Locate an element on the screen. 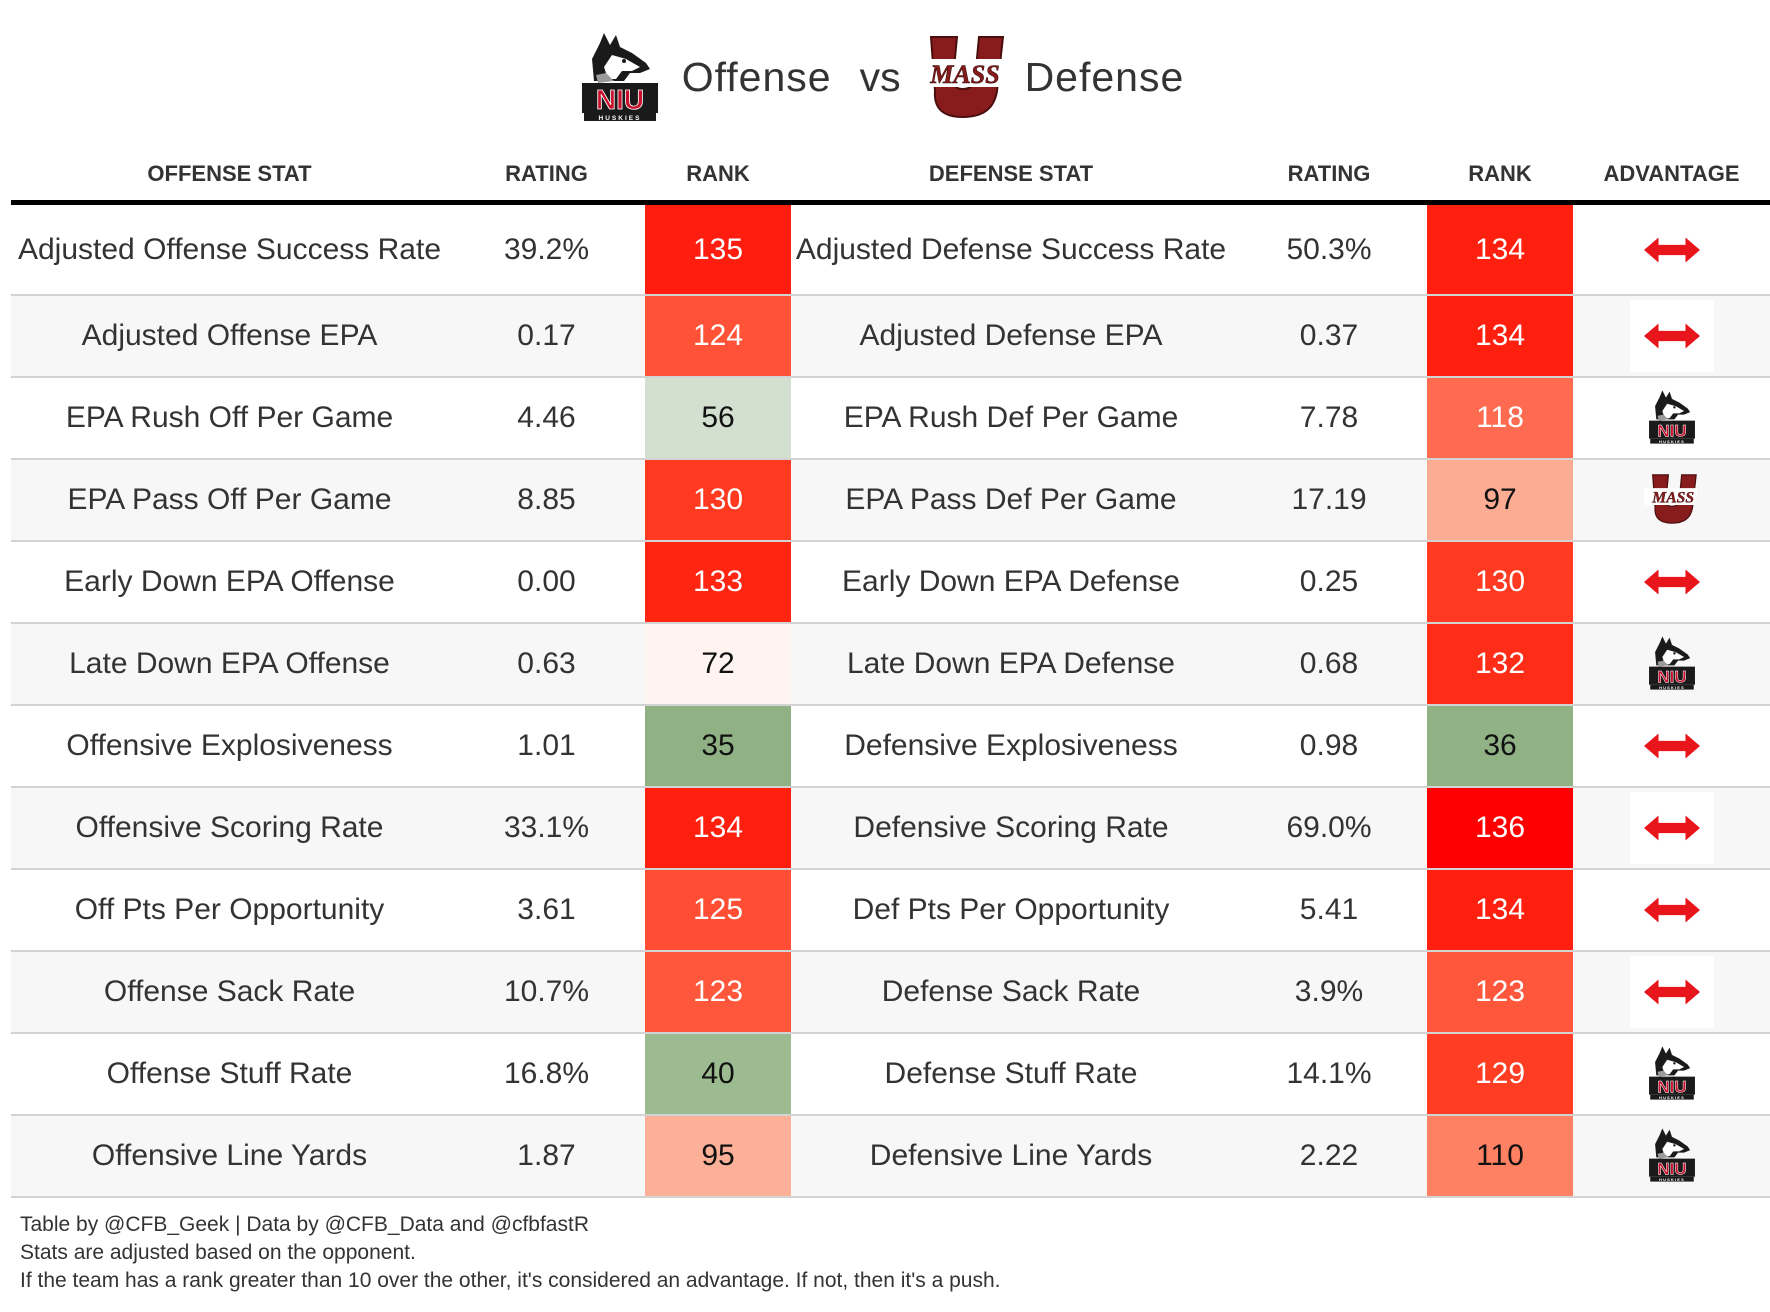 The image size is (1770, 1312). offense-rating-cell: 0.17 is located at coordinates (546, 336).